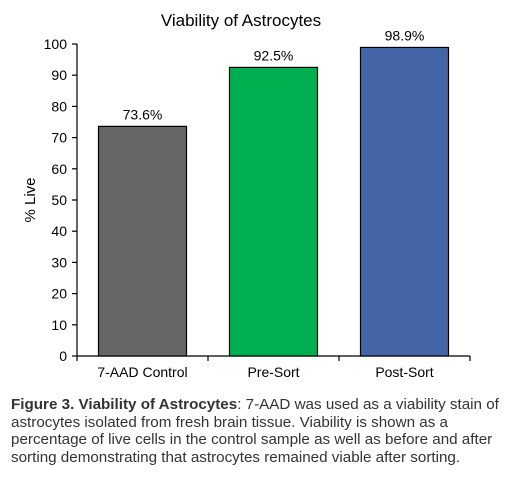 This screenshot has height=481, width=525. I want to click on y-axis-label: % Live, so click(30, 199).